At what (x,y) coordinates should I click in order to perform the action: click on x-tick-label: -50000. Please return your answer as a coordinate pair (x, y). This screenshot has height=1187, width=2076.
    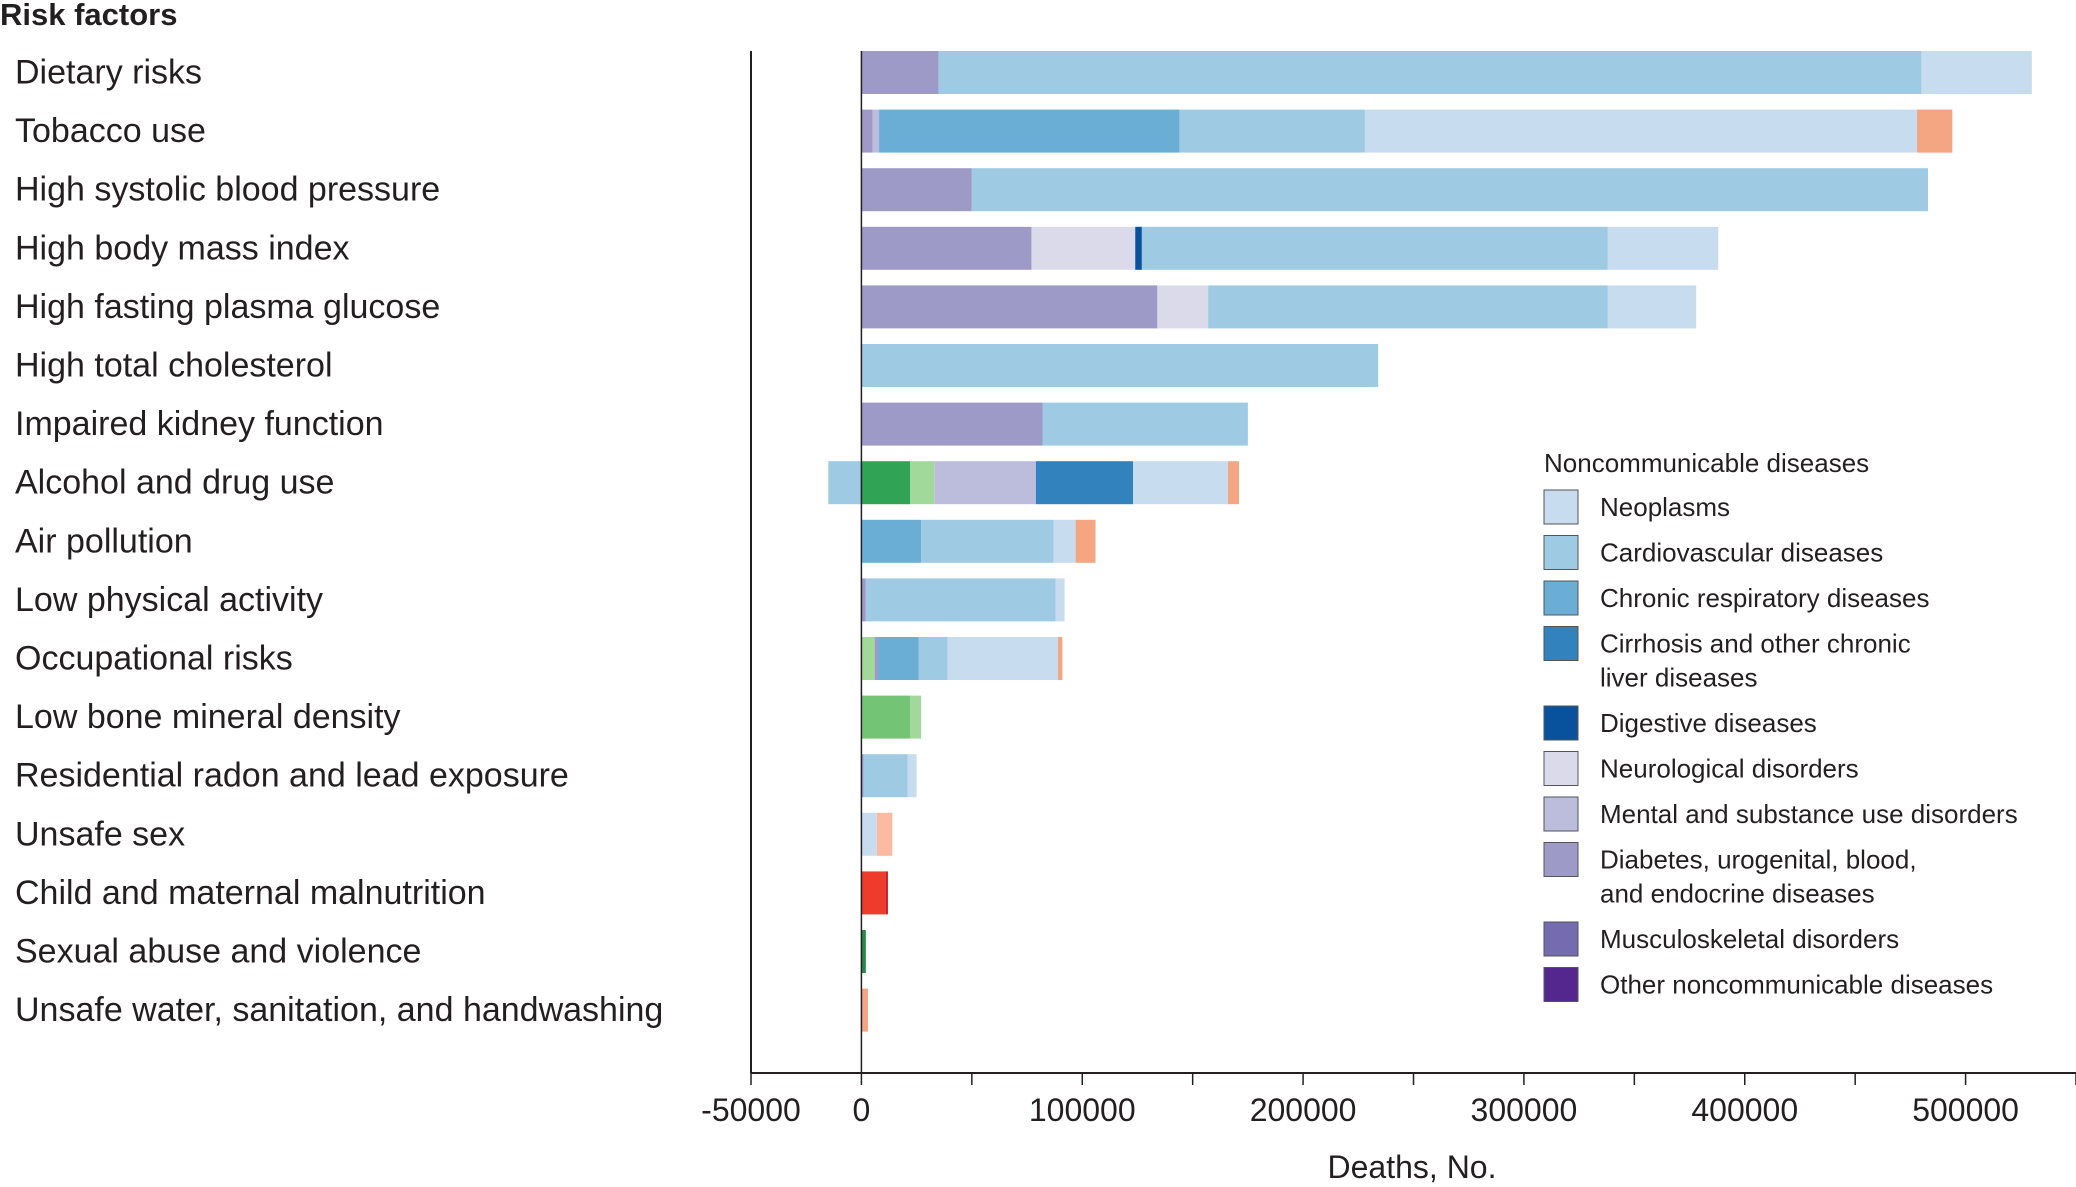
    Looking at the image, I should click on (751, 1110).